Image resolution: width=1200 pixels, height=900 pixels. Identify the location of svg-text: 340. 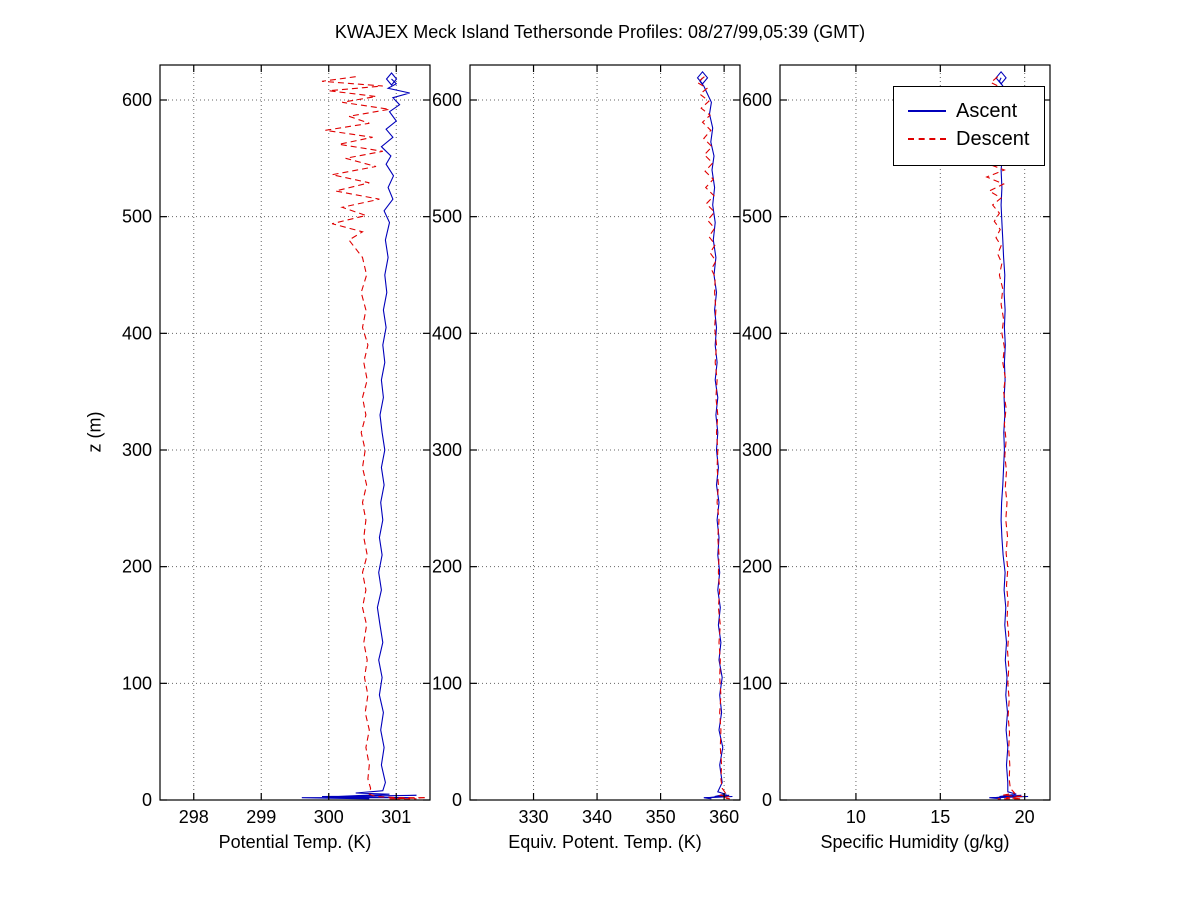
(597, 817).